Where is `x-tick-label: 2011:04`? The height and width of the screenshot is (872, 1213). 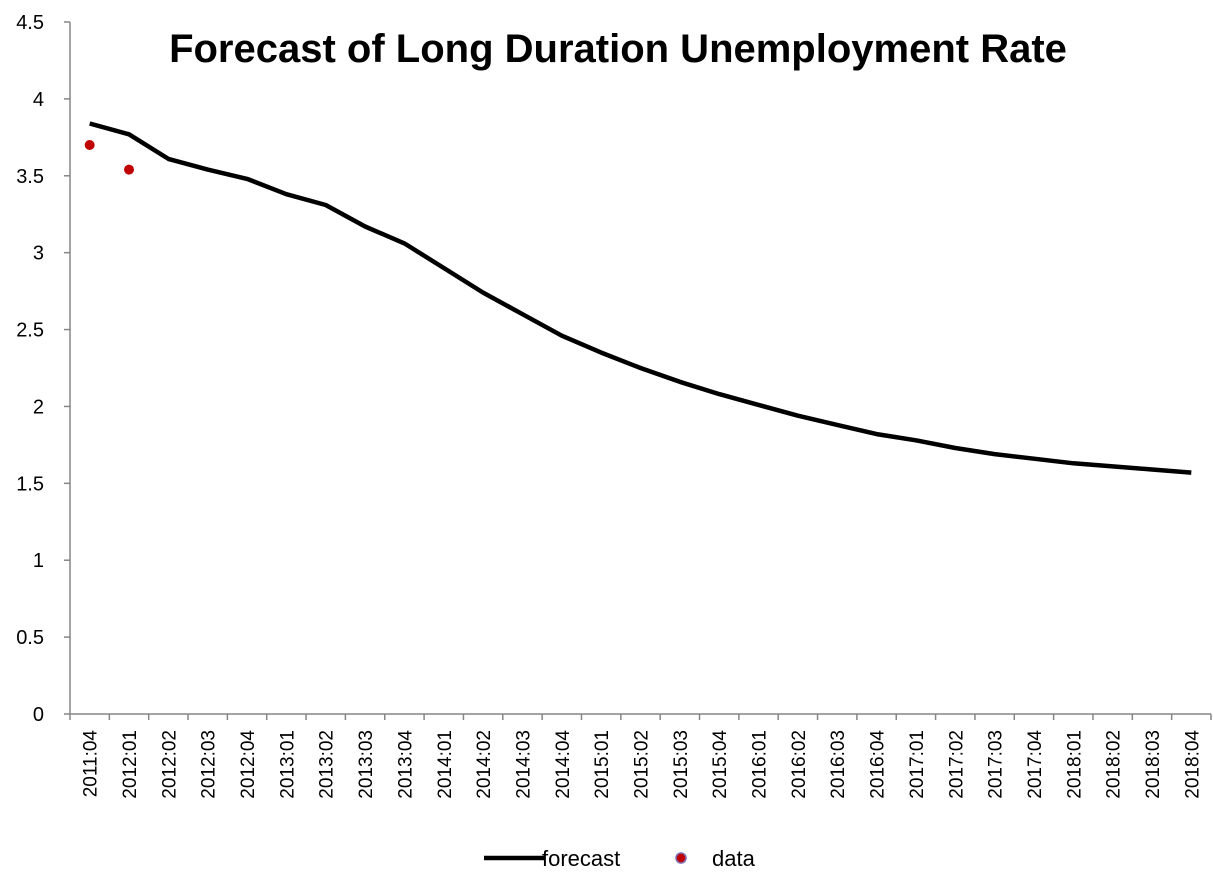 x-tick-label: 2011:04 is located at coordinates (91, 764).